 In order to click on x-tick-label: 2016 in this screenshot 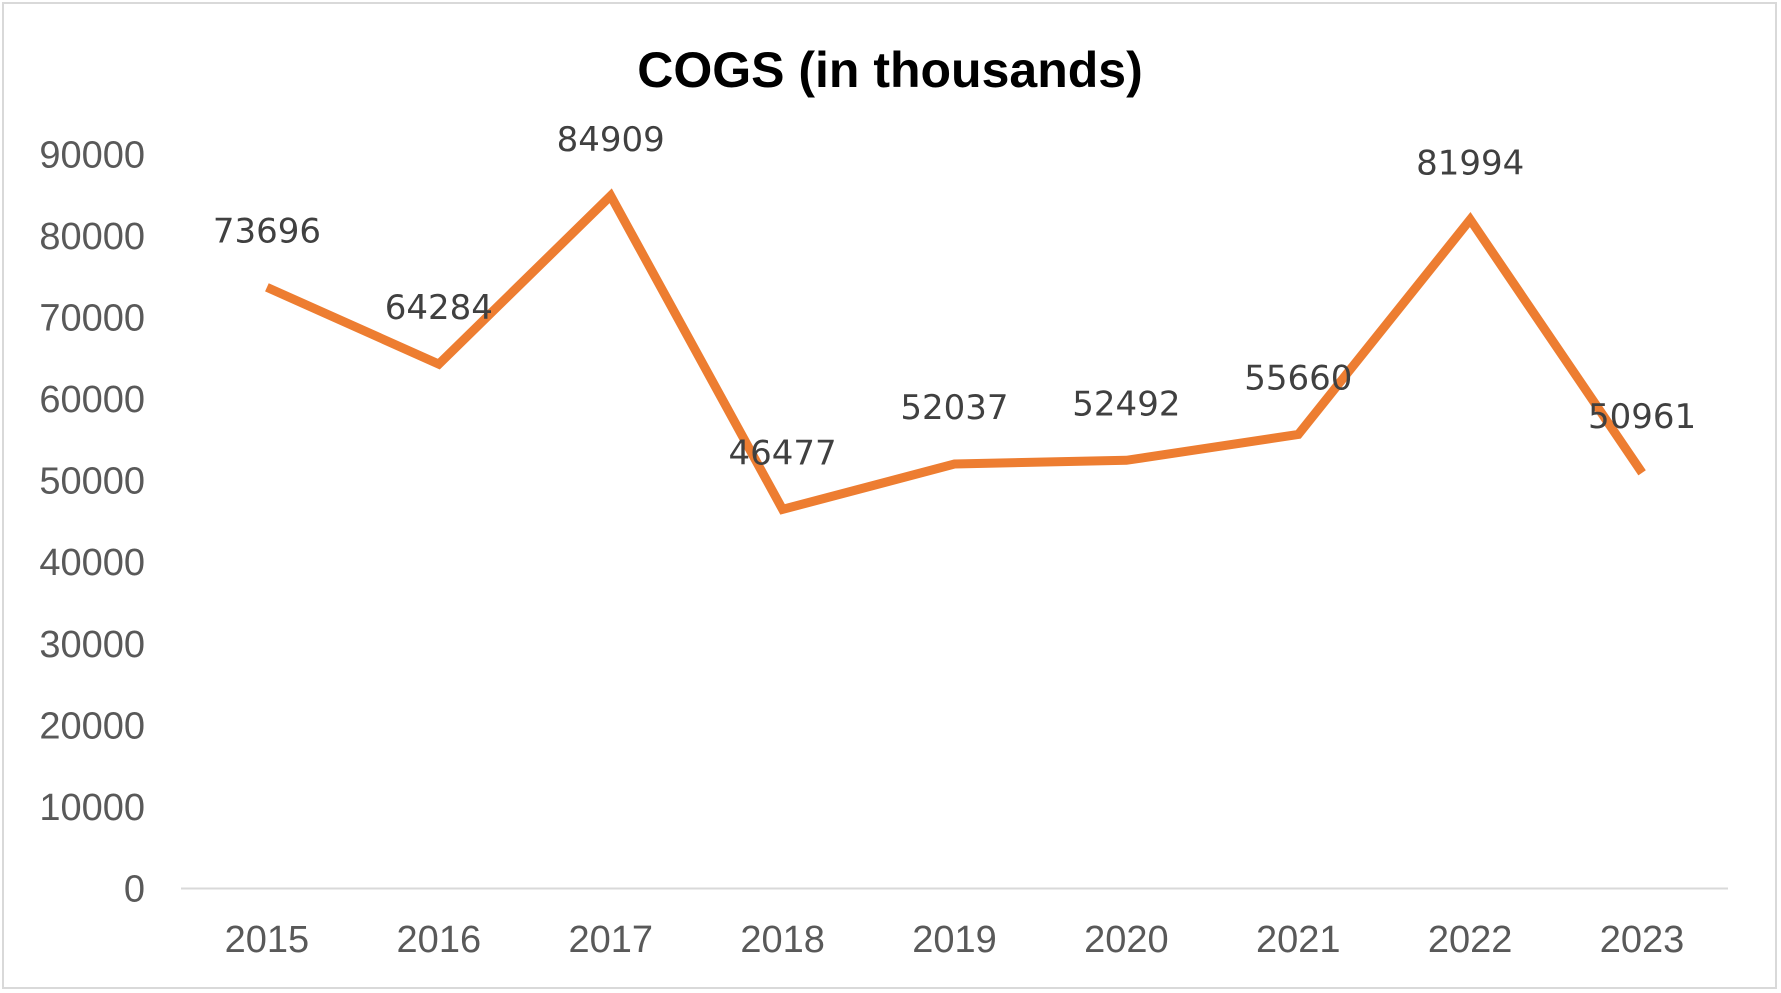, I will do `click(439, 940)`.